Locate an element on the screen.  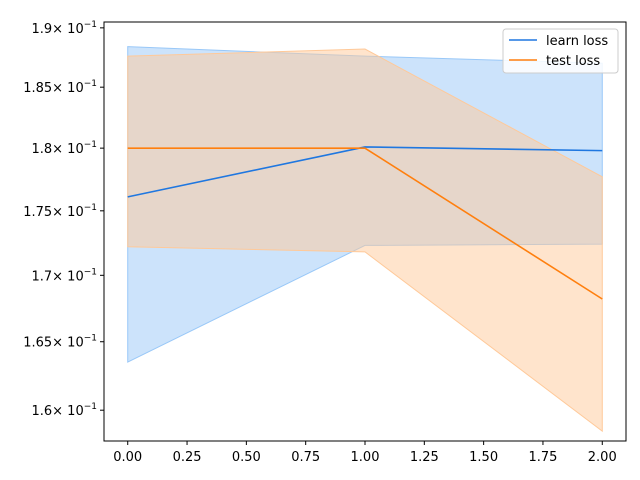
y-tick-label: 1.75× 10⁻¹ is located at coordinates (60, 211).